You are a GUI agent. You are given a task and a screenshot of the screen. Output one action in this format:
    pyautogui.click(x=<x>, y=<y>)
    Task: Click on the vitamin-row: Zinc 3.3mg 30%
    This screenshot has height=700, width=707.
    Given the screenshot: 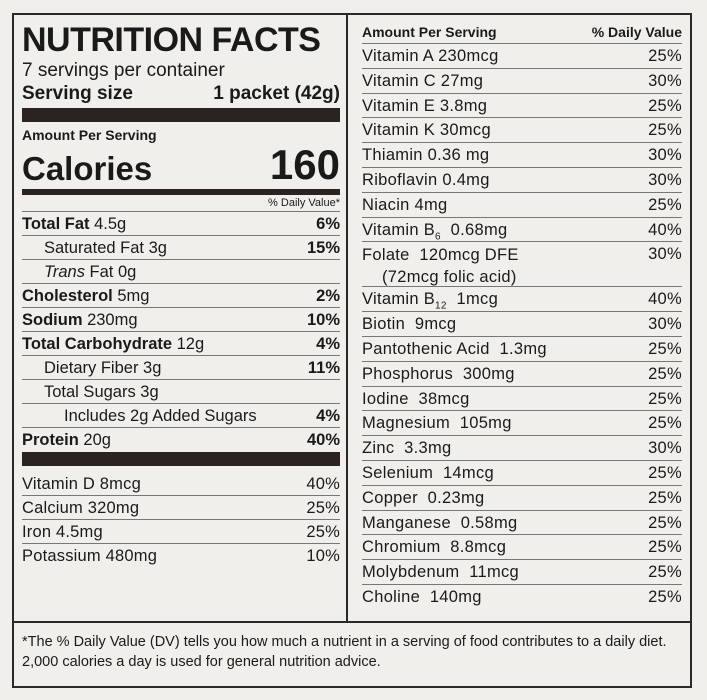 What is the action you would take?
    pyautogui.click(x=522, y=448)
    